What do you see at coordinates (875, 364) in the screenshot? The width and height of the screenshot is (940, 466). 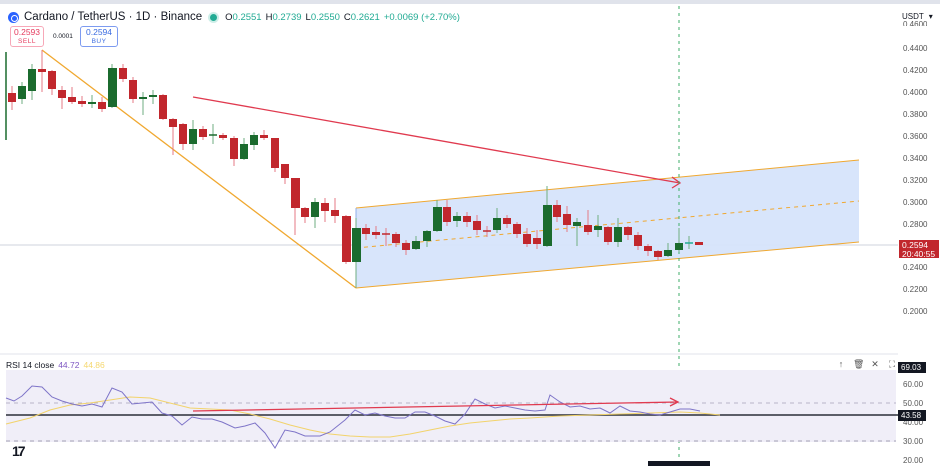 I see `close-icon: ✕` at bounding box center [875, 364].